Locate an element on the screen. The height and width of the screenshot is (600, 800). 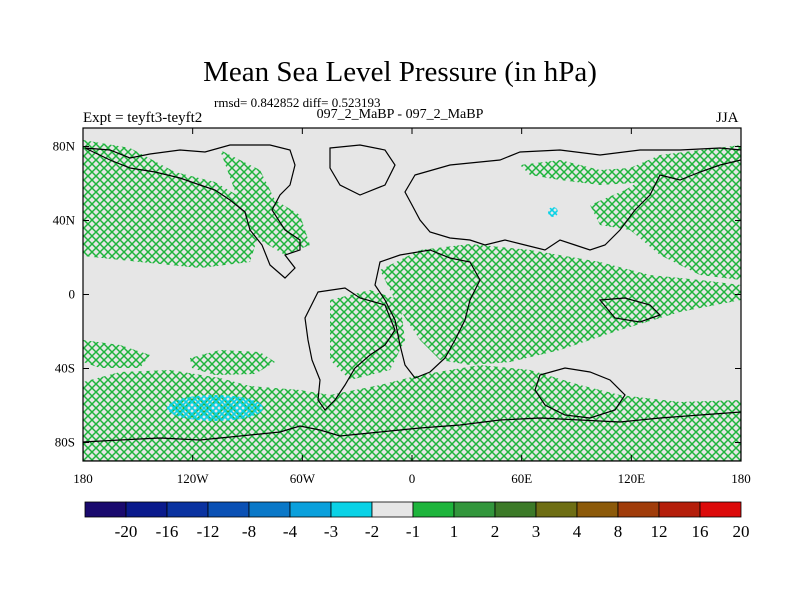
colorbar-label: 4 is located at coordinates (577, 531).